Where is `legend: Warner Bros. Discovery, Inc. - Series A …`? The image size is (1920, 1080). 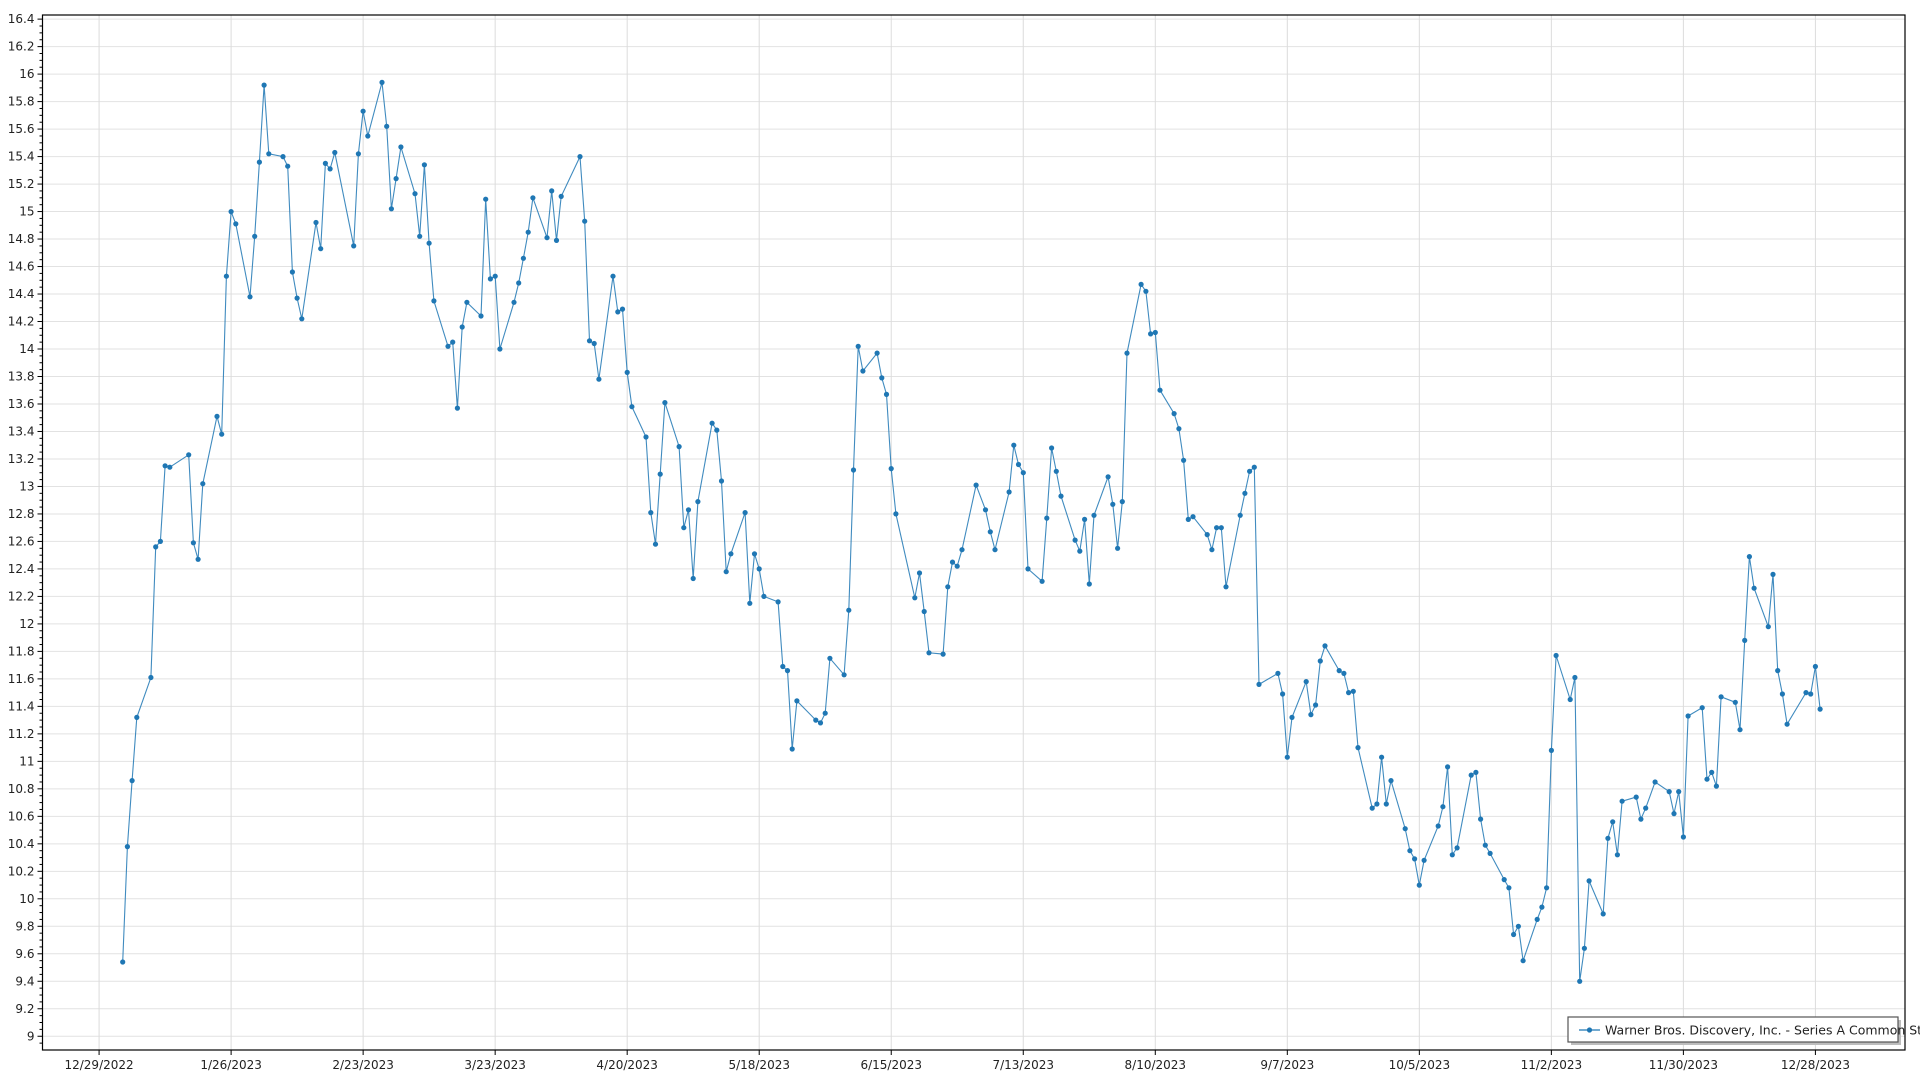 legend: Warner Bros. Discovery, Inc. - Series A … is located at coordinates (1743, 1030).